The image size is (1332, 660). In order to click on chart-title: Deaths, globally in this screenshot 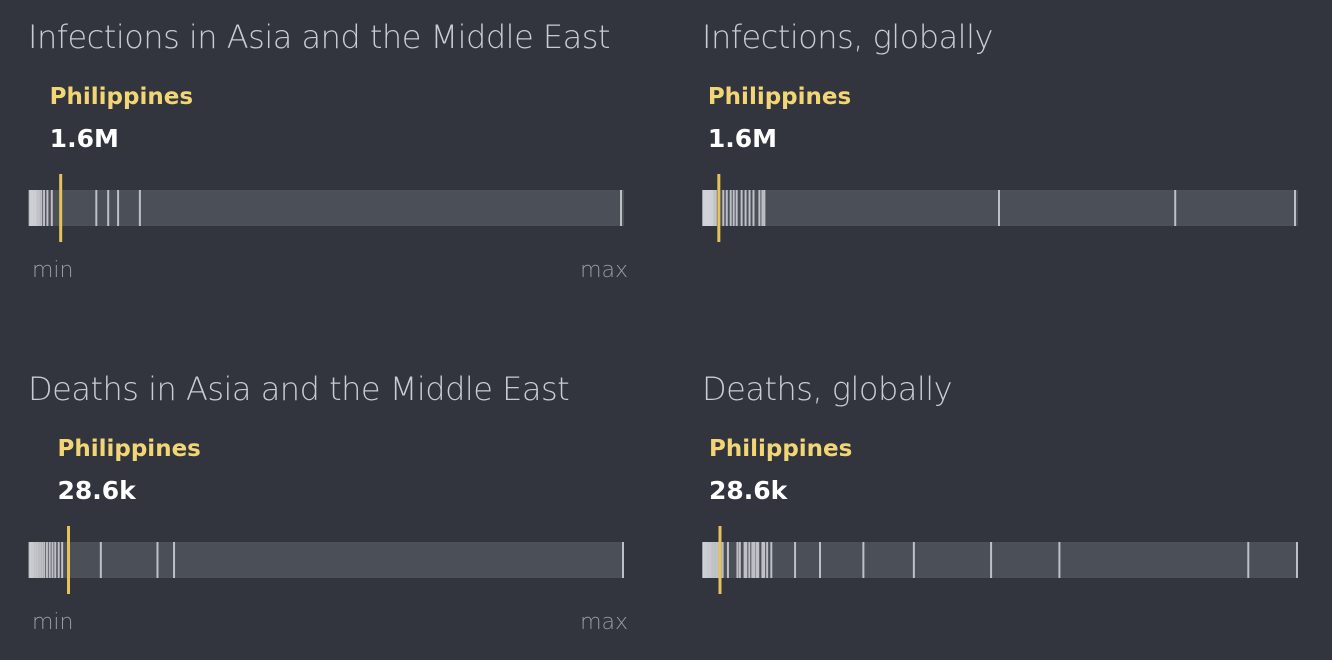, I will do `click(827, 389)`.